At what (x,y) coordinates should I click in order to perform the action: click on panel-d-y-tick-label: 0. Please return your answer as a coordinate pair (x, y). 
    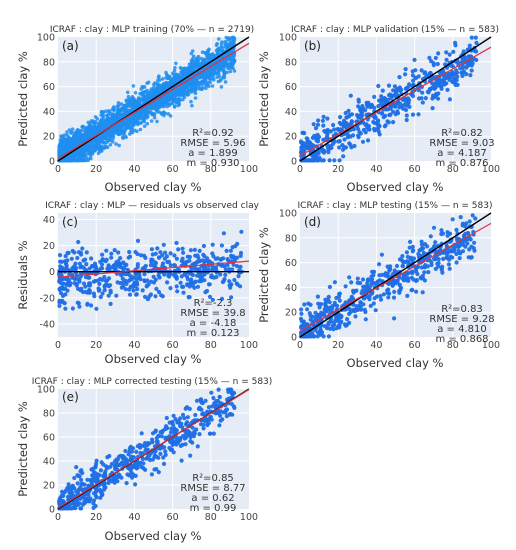
    Looking at the image, I should click on (294, 338).